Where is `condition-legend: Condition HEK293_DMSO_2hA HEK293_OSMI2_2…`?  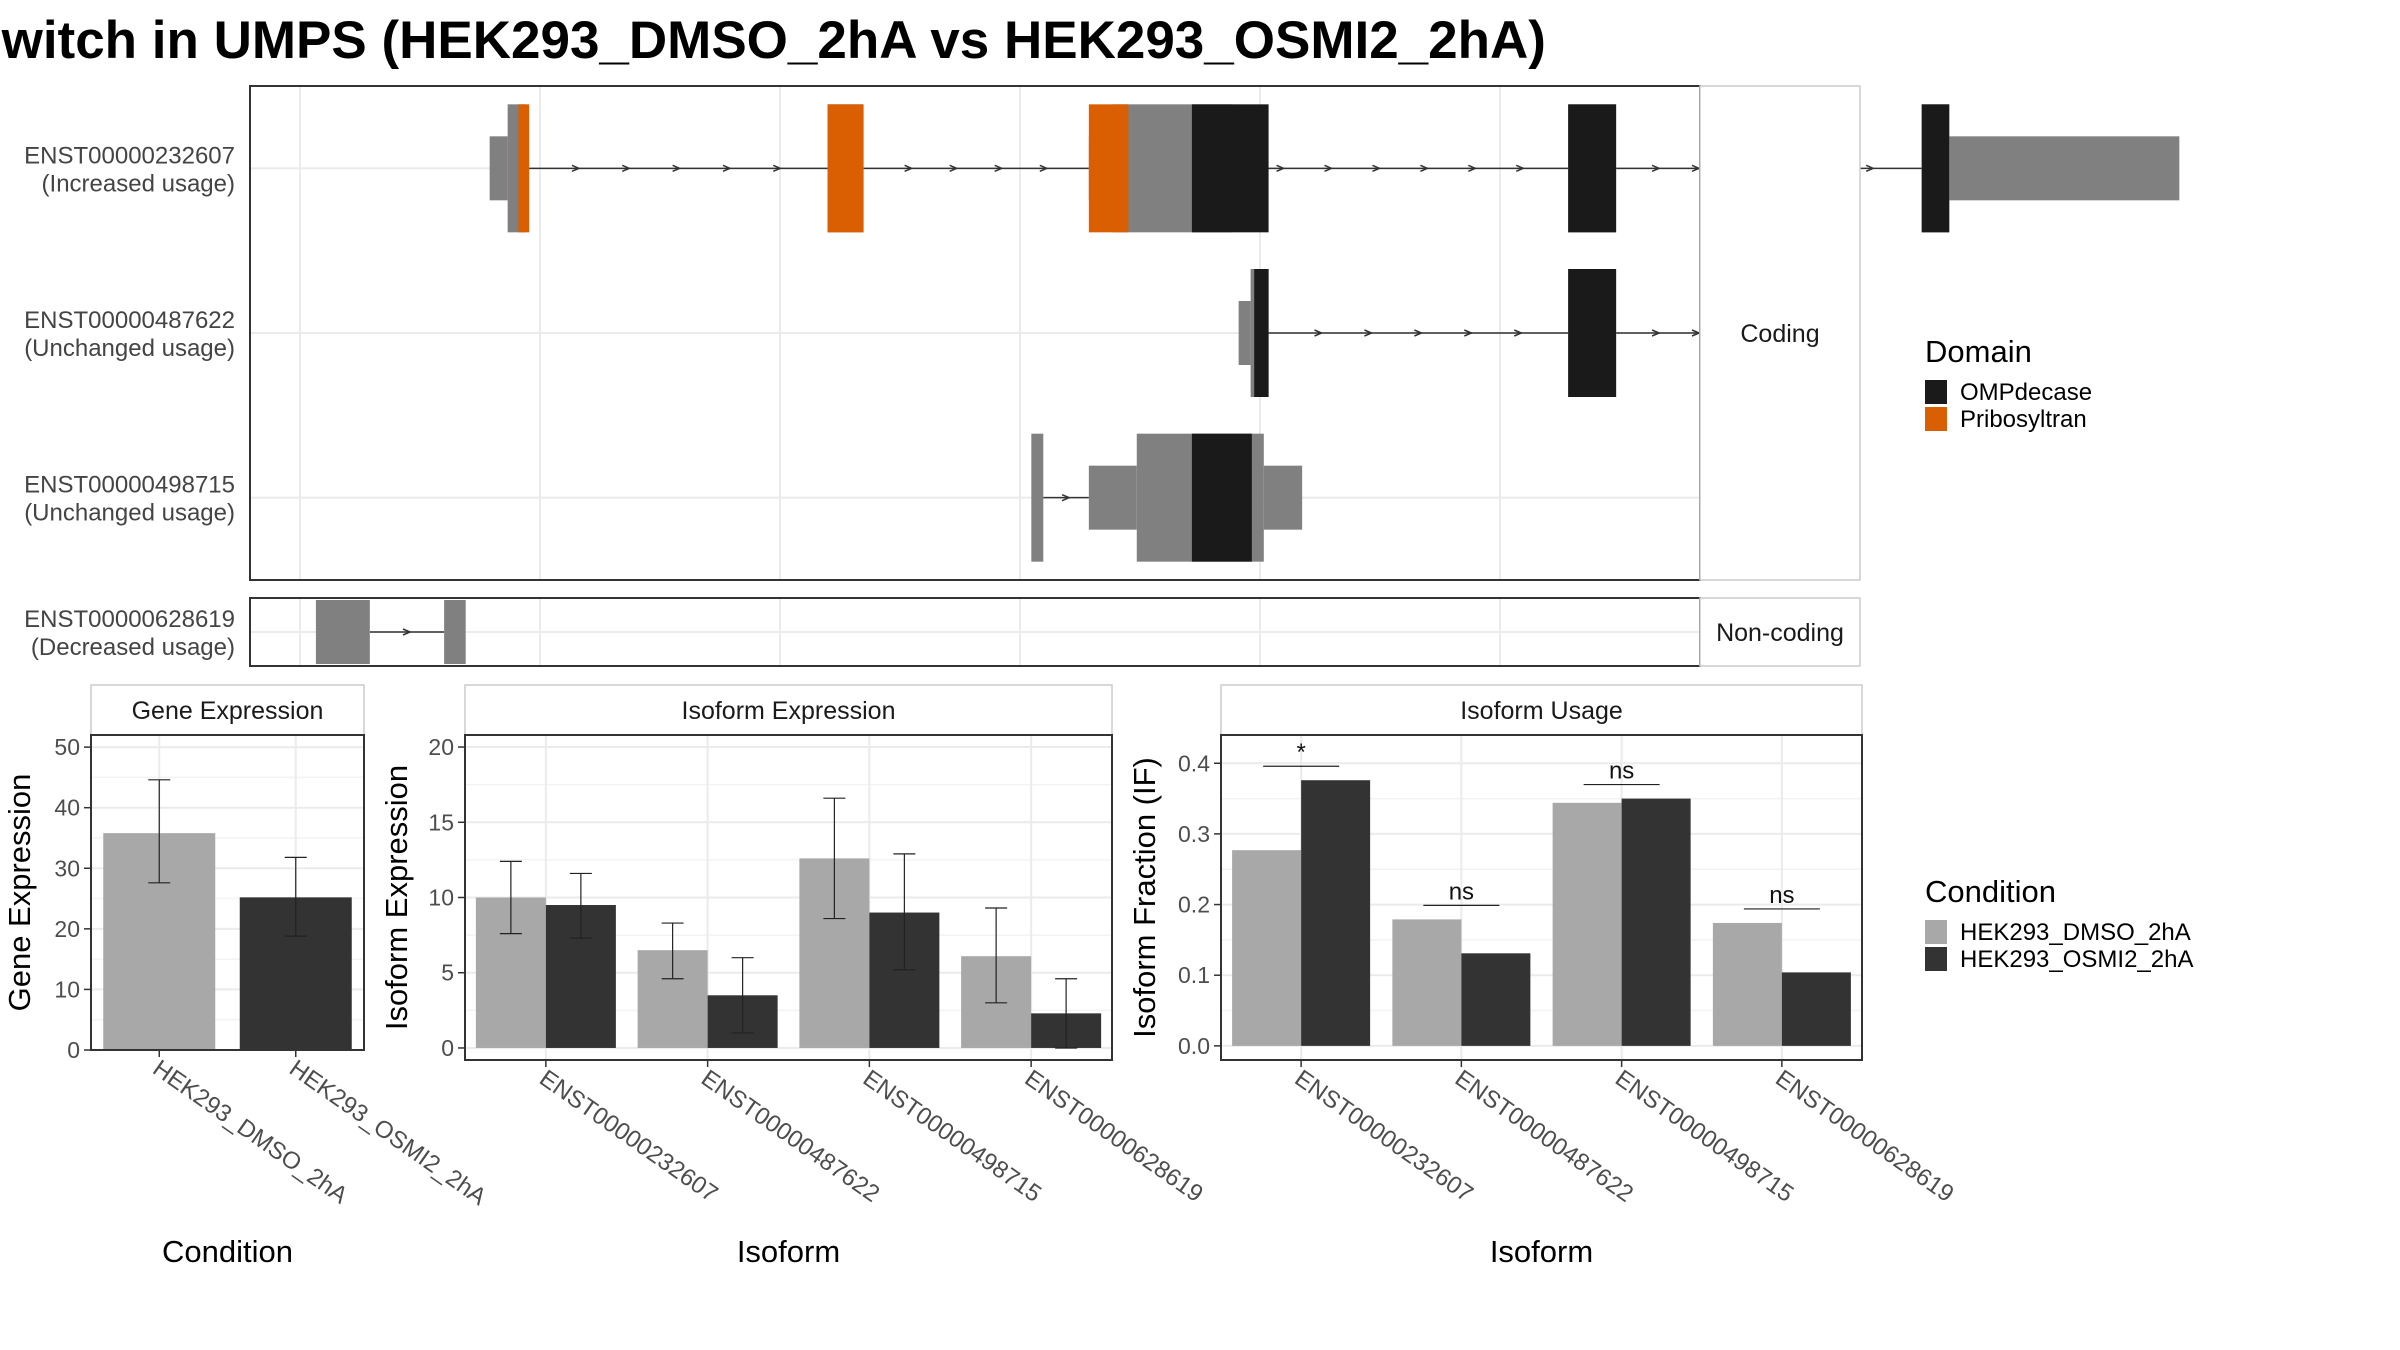
condition-legend: Condition HEK293_DMSO_2hA HEK293_OSMI2_2… is located at coordinates (2059, 923).